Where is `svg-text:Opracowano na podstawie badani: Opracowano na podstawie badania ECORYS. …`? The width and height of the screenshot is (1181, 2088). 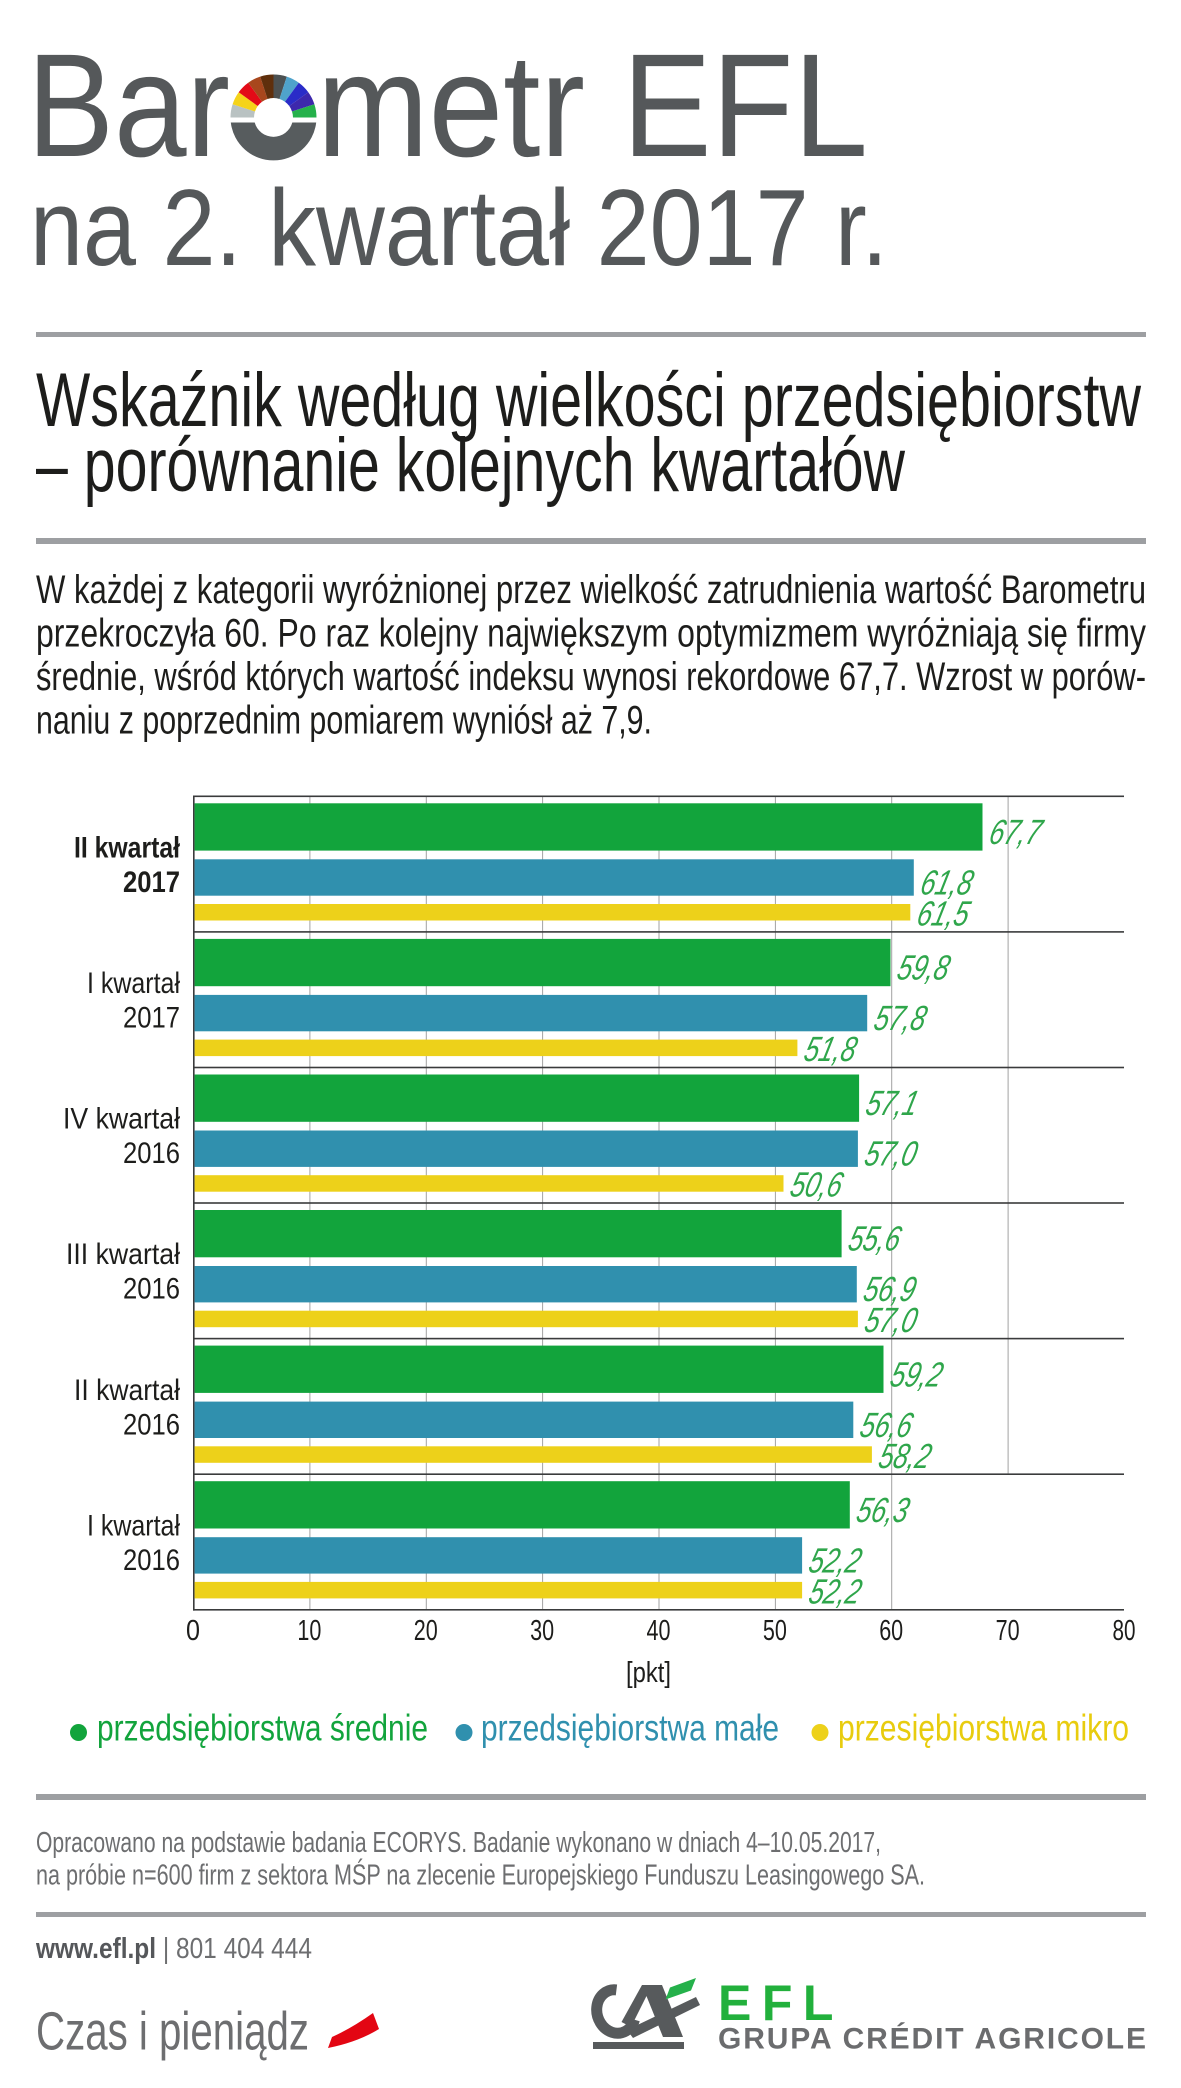 svg-text:Opracowano na podstawie badani: Opracowano na podstawie badania ECORYS. … is located at coordinates (458, 1843).